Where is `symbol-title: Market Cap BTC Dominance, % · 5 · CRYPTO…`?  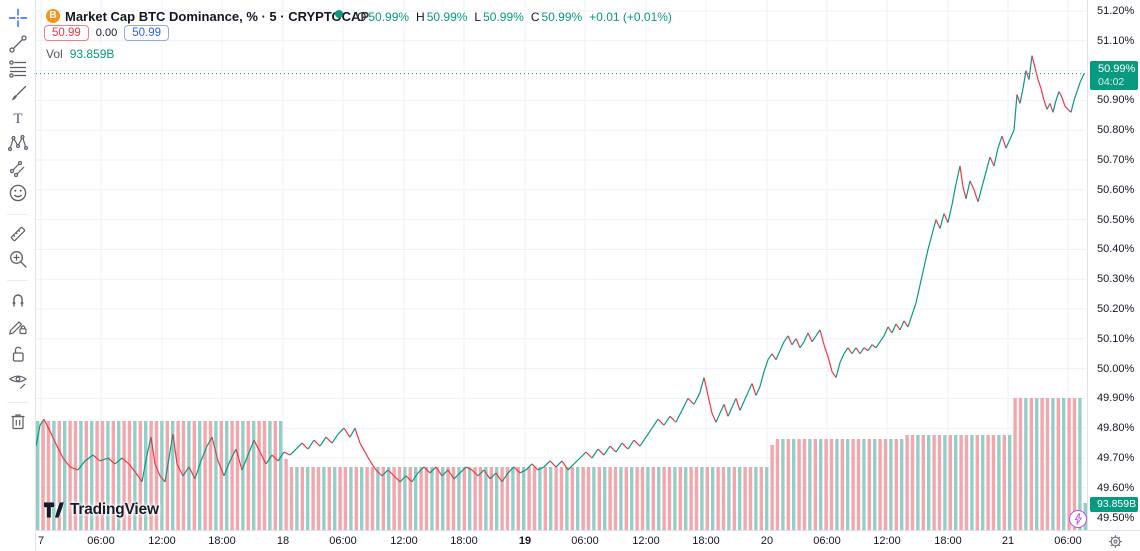
symbol-title: Market Cap BTC Dominance, % · 5 · CRYPTO… is located at coordinates (217, 16).